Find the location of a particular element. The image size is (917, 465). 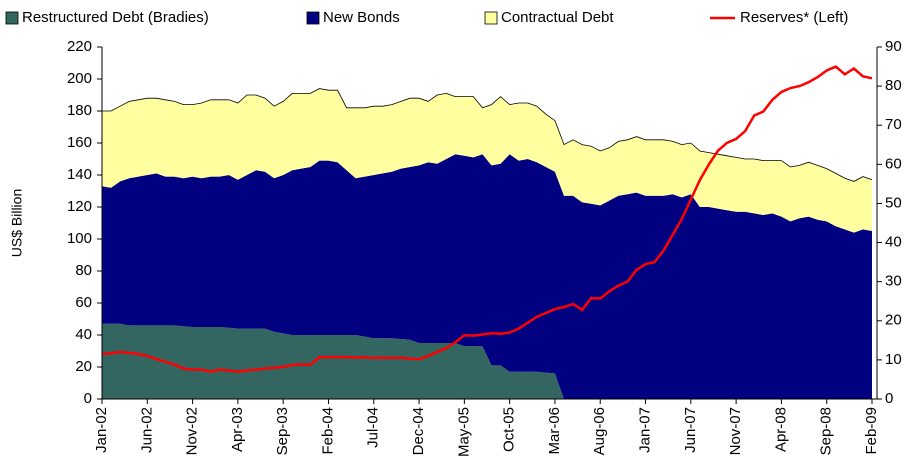

y-tick-label: 100 is located at coordinates (79, 238).